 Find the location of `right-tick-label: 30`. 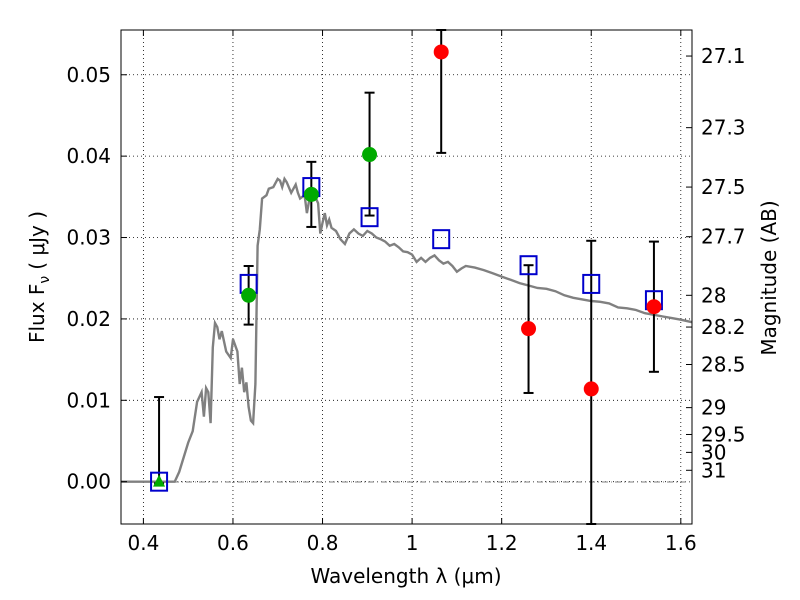

right-tick-label: 30 is located at coordinates (713, 452).